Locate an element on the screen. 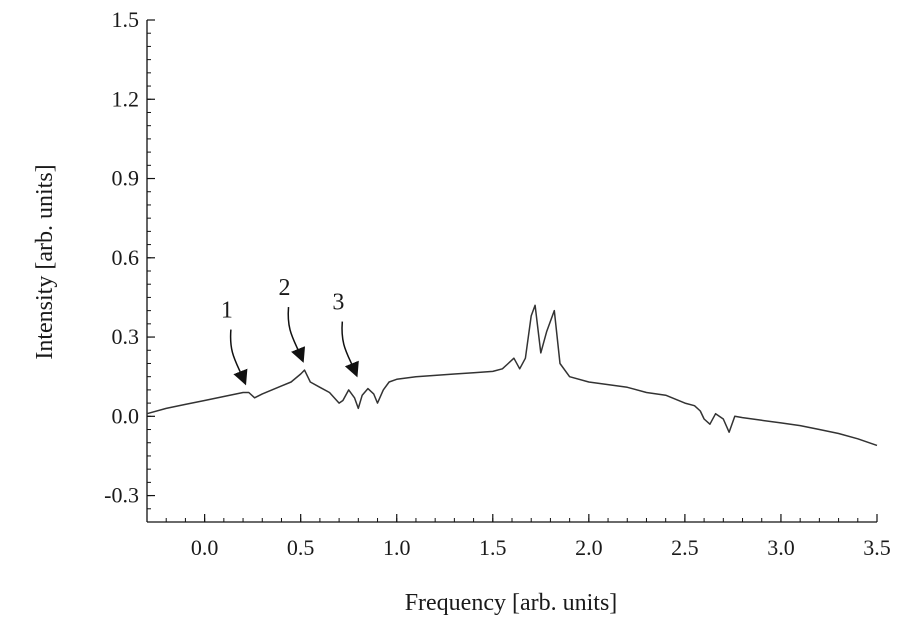  x-tick-label: 3.0 is located at coordinates (781, 547).